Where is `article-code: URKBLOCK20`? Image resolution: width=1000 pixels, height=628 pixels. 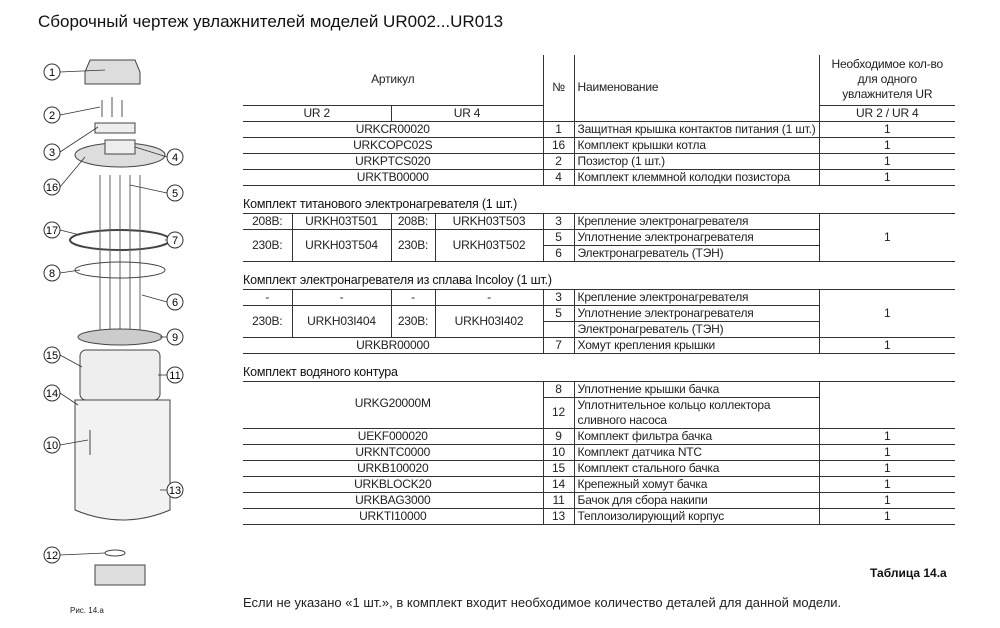
article-code: URKBLOCK20 is located at coordinates (393, 484).